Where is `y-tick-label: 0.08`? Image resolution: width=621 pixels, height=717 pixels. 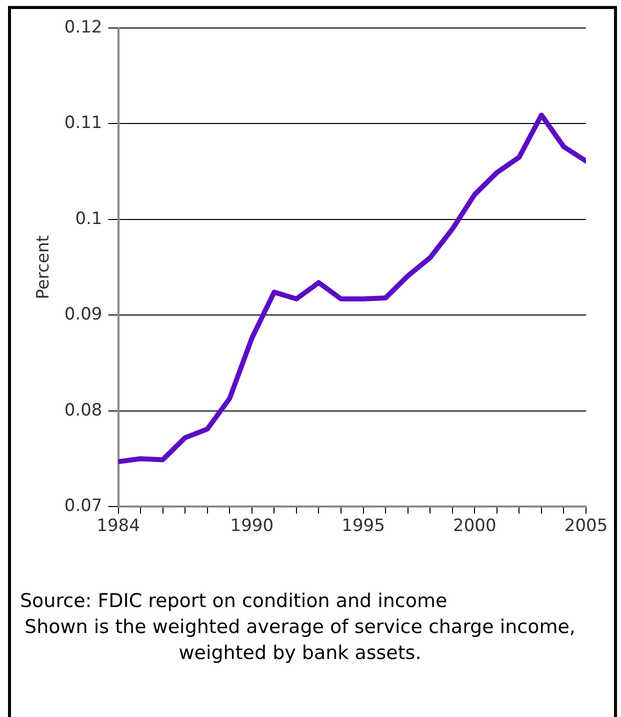
y-tick-label: 0.08 is located at coordinates (83, 410).